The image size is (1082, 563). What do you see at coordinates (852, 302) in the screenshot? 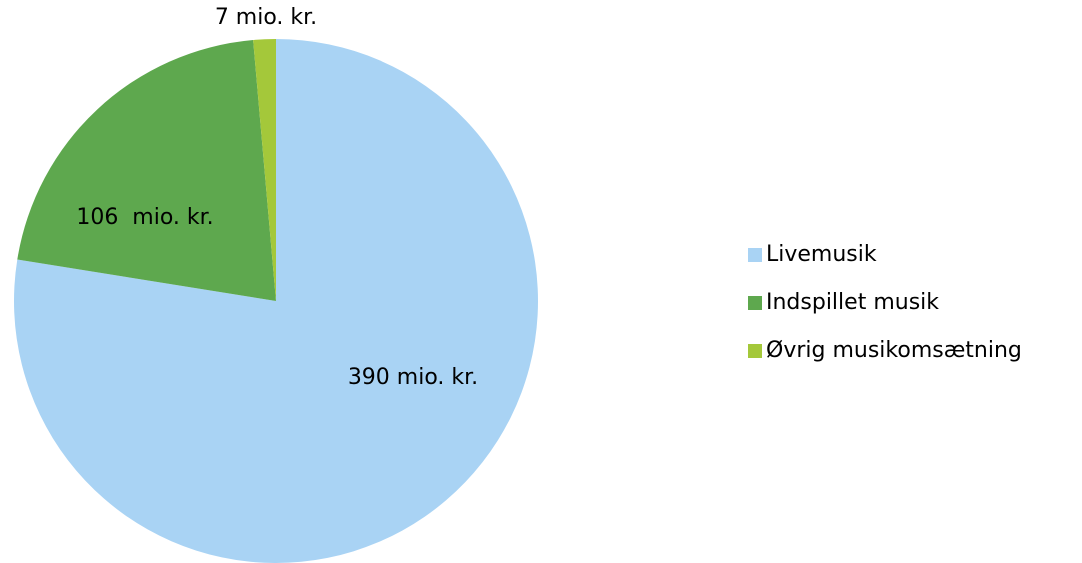
I see `legend-label: Indspillet musik` at bounding box center [852, 302].